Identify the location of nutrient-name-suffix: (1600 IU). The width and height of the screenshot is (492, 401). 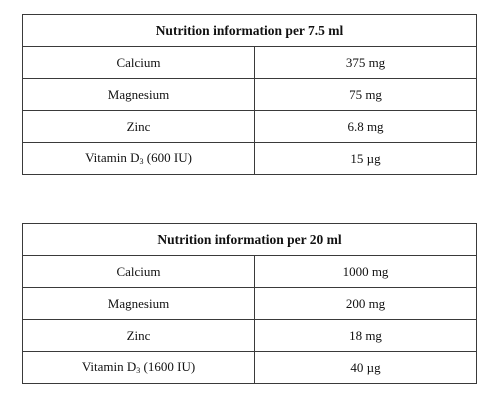
(168, 366).